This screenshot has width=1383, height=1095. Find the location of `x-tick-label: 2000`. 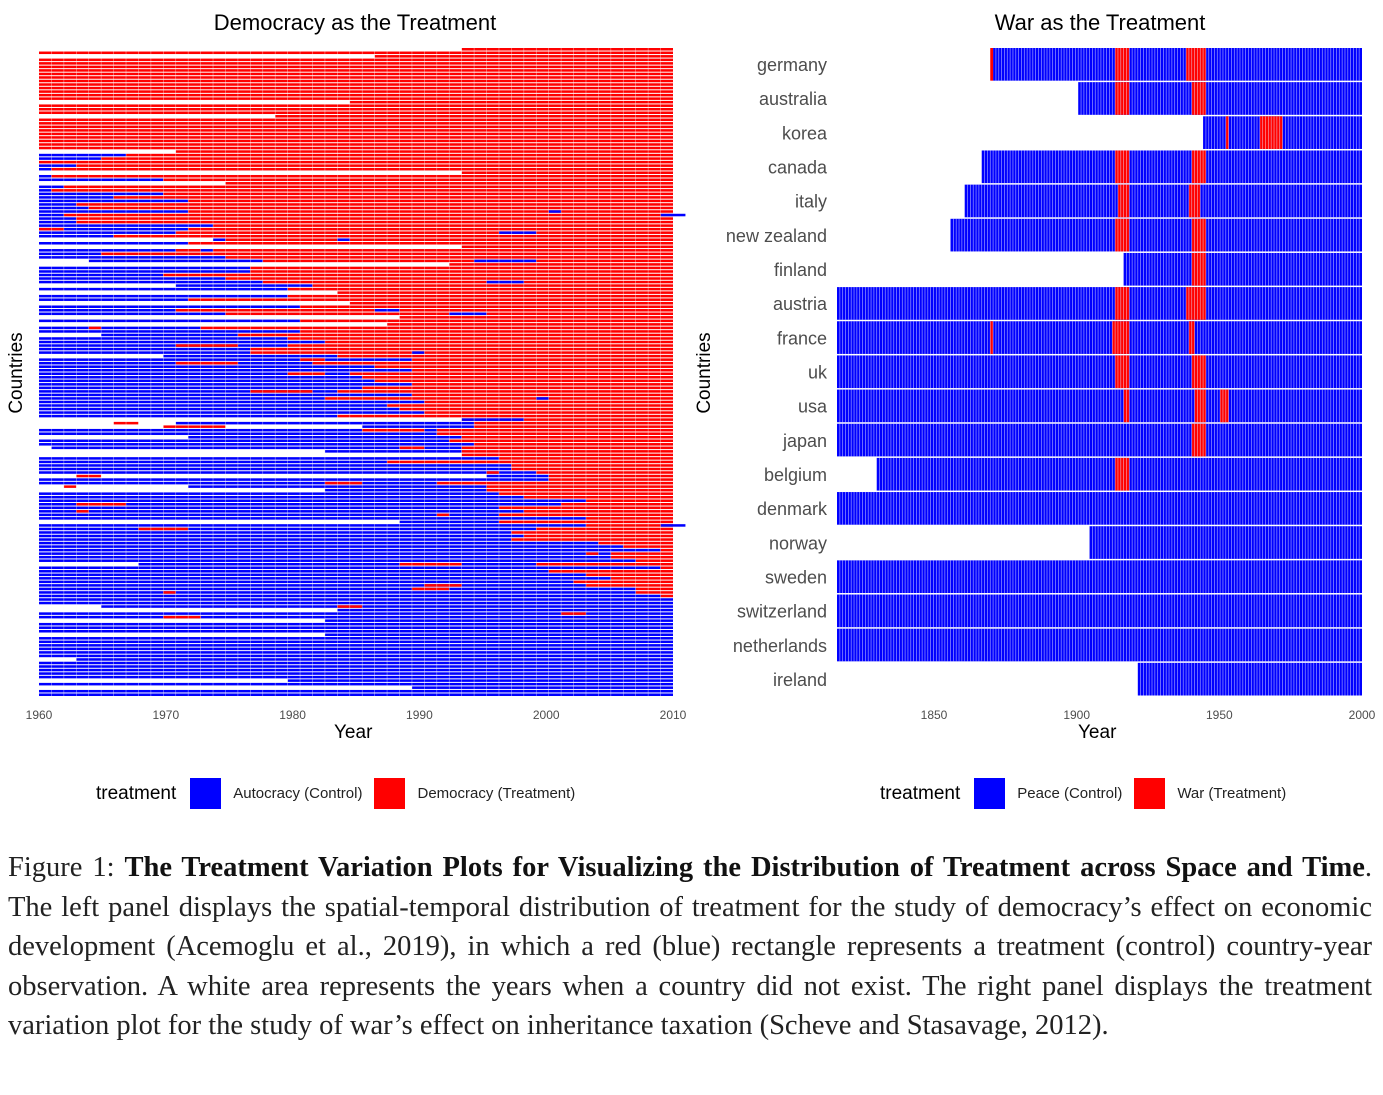

x-tick-label: 2000 is located at coordinates (1362, 715).